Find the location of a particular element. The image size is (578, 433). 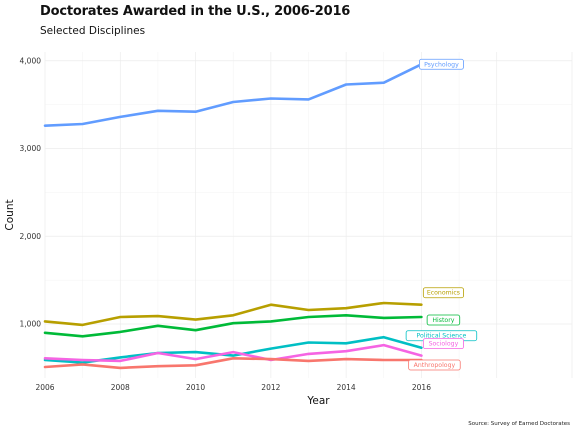

x-tick-label: 2012 is located at coordinates (270, 387).